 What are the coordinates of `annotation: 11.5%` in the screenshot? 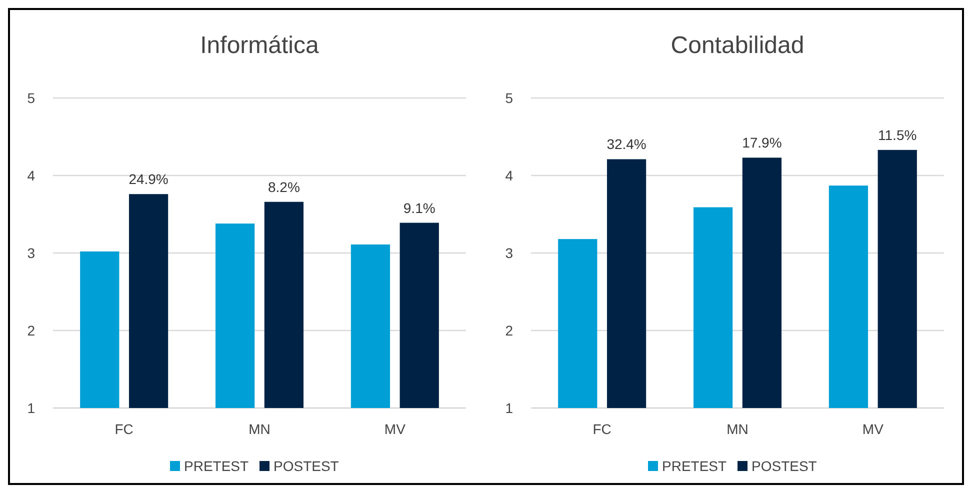 It's located at (897, 134).